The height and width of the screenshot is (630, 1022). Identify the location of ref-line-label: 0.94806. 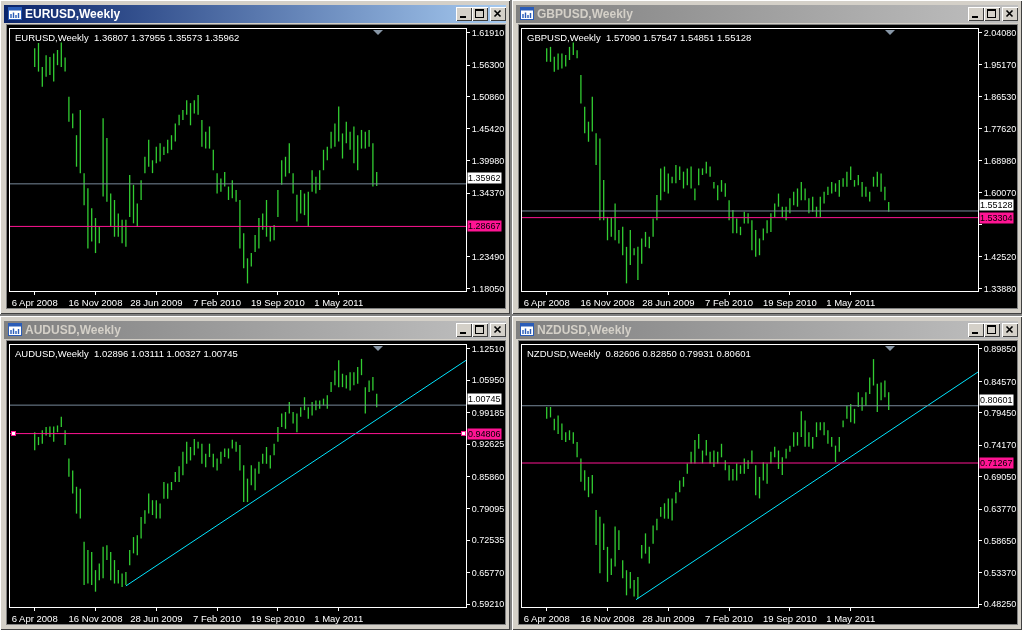
(484, 434).